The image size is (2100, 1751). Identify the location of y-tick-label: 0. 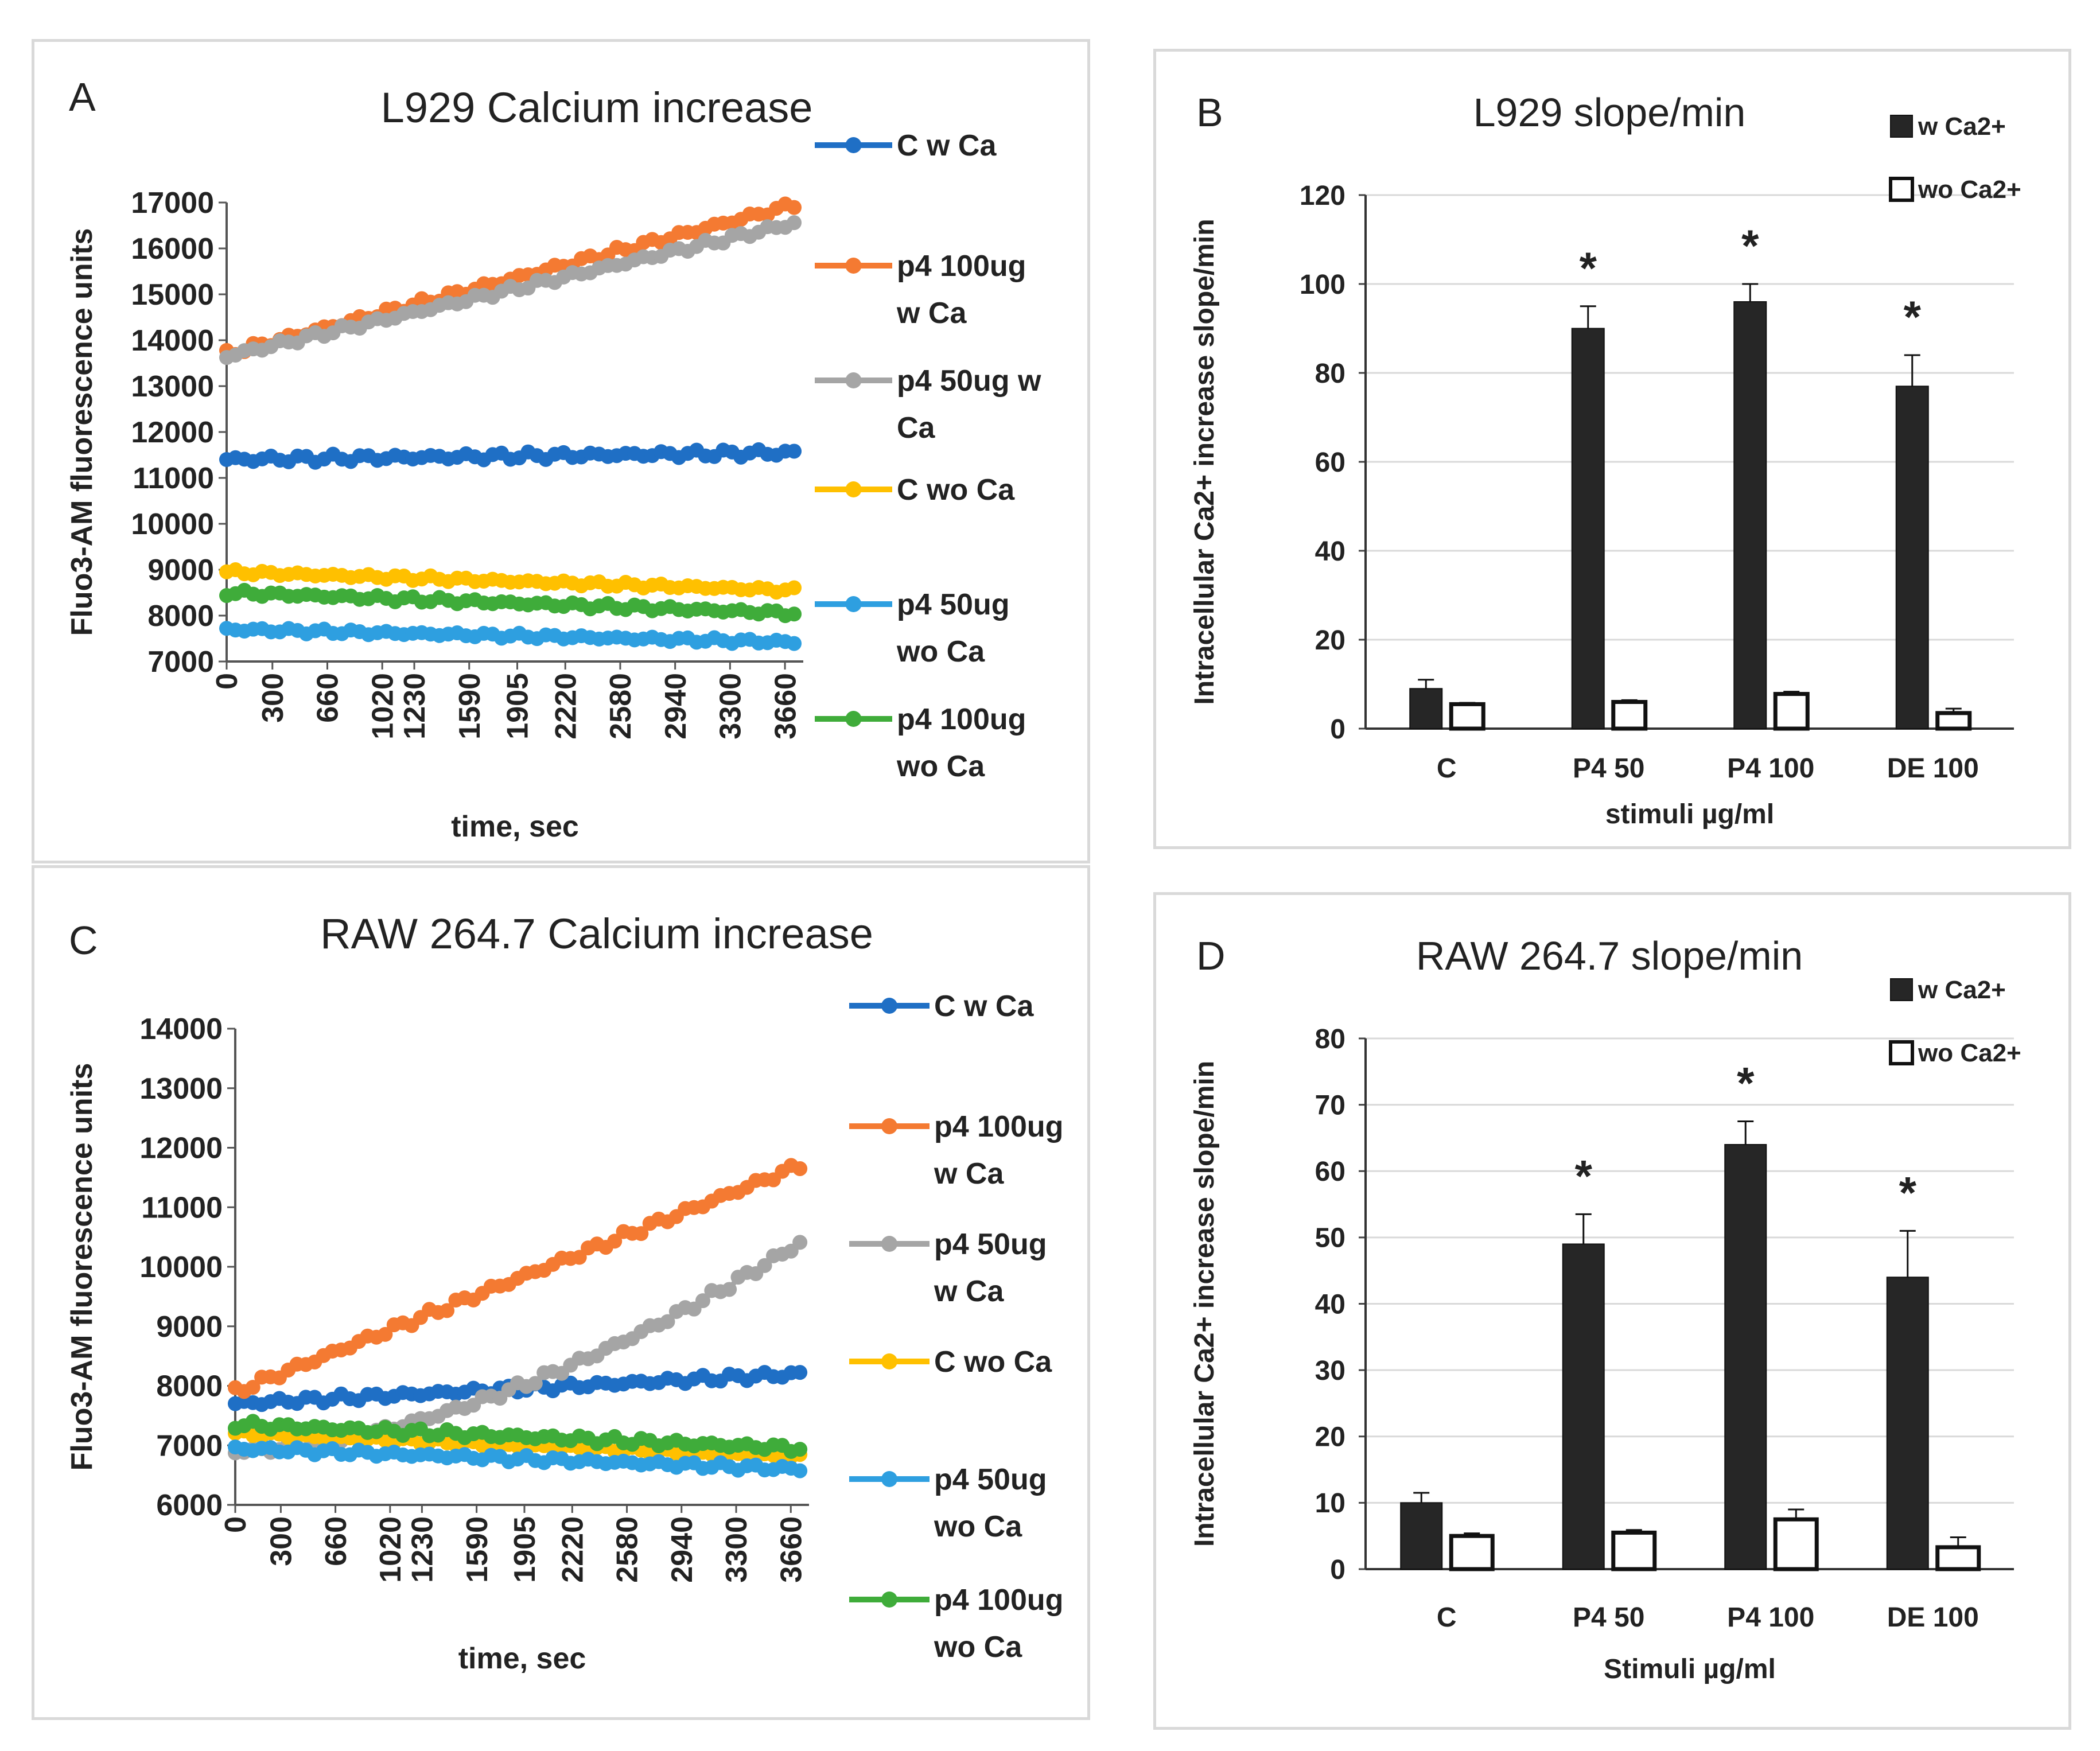
(1337, 730).